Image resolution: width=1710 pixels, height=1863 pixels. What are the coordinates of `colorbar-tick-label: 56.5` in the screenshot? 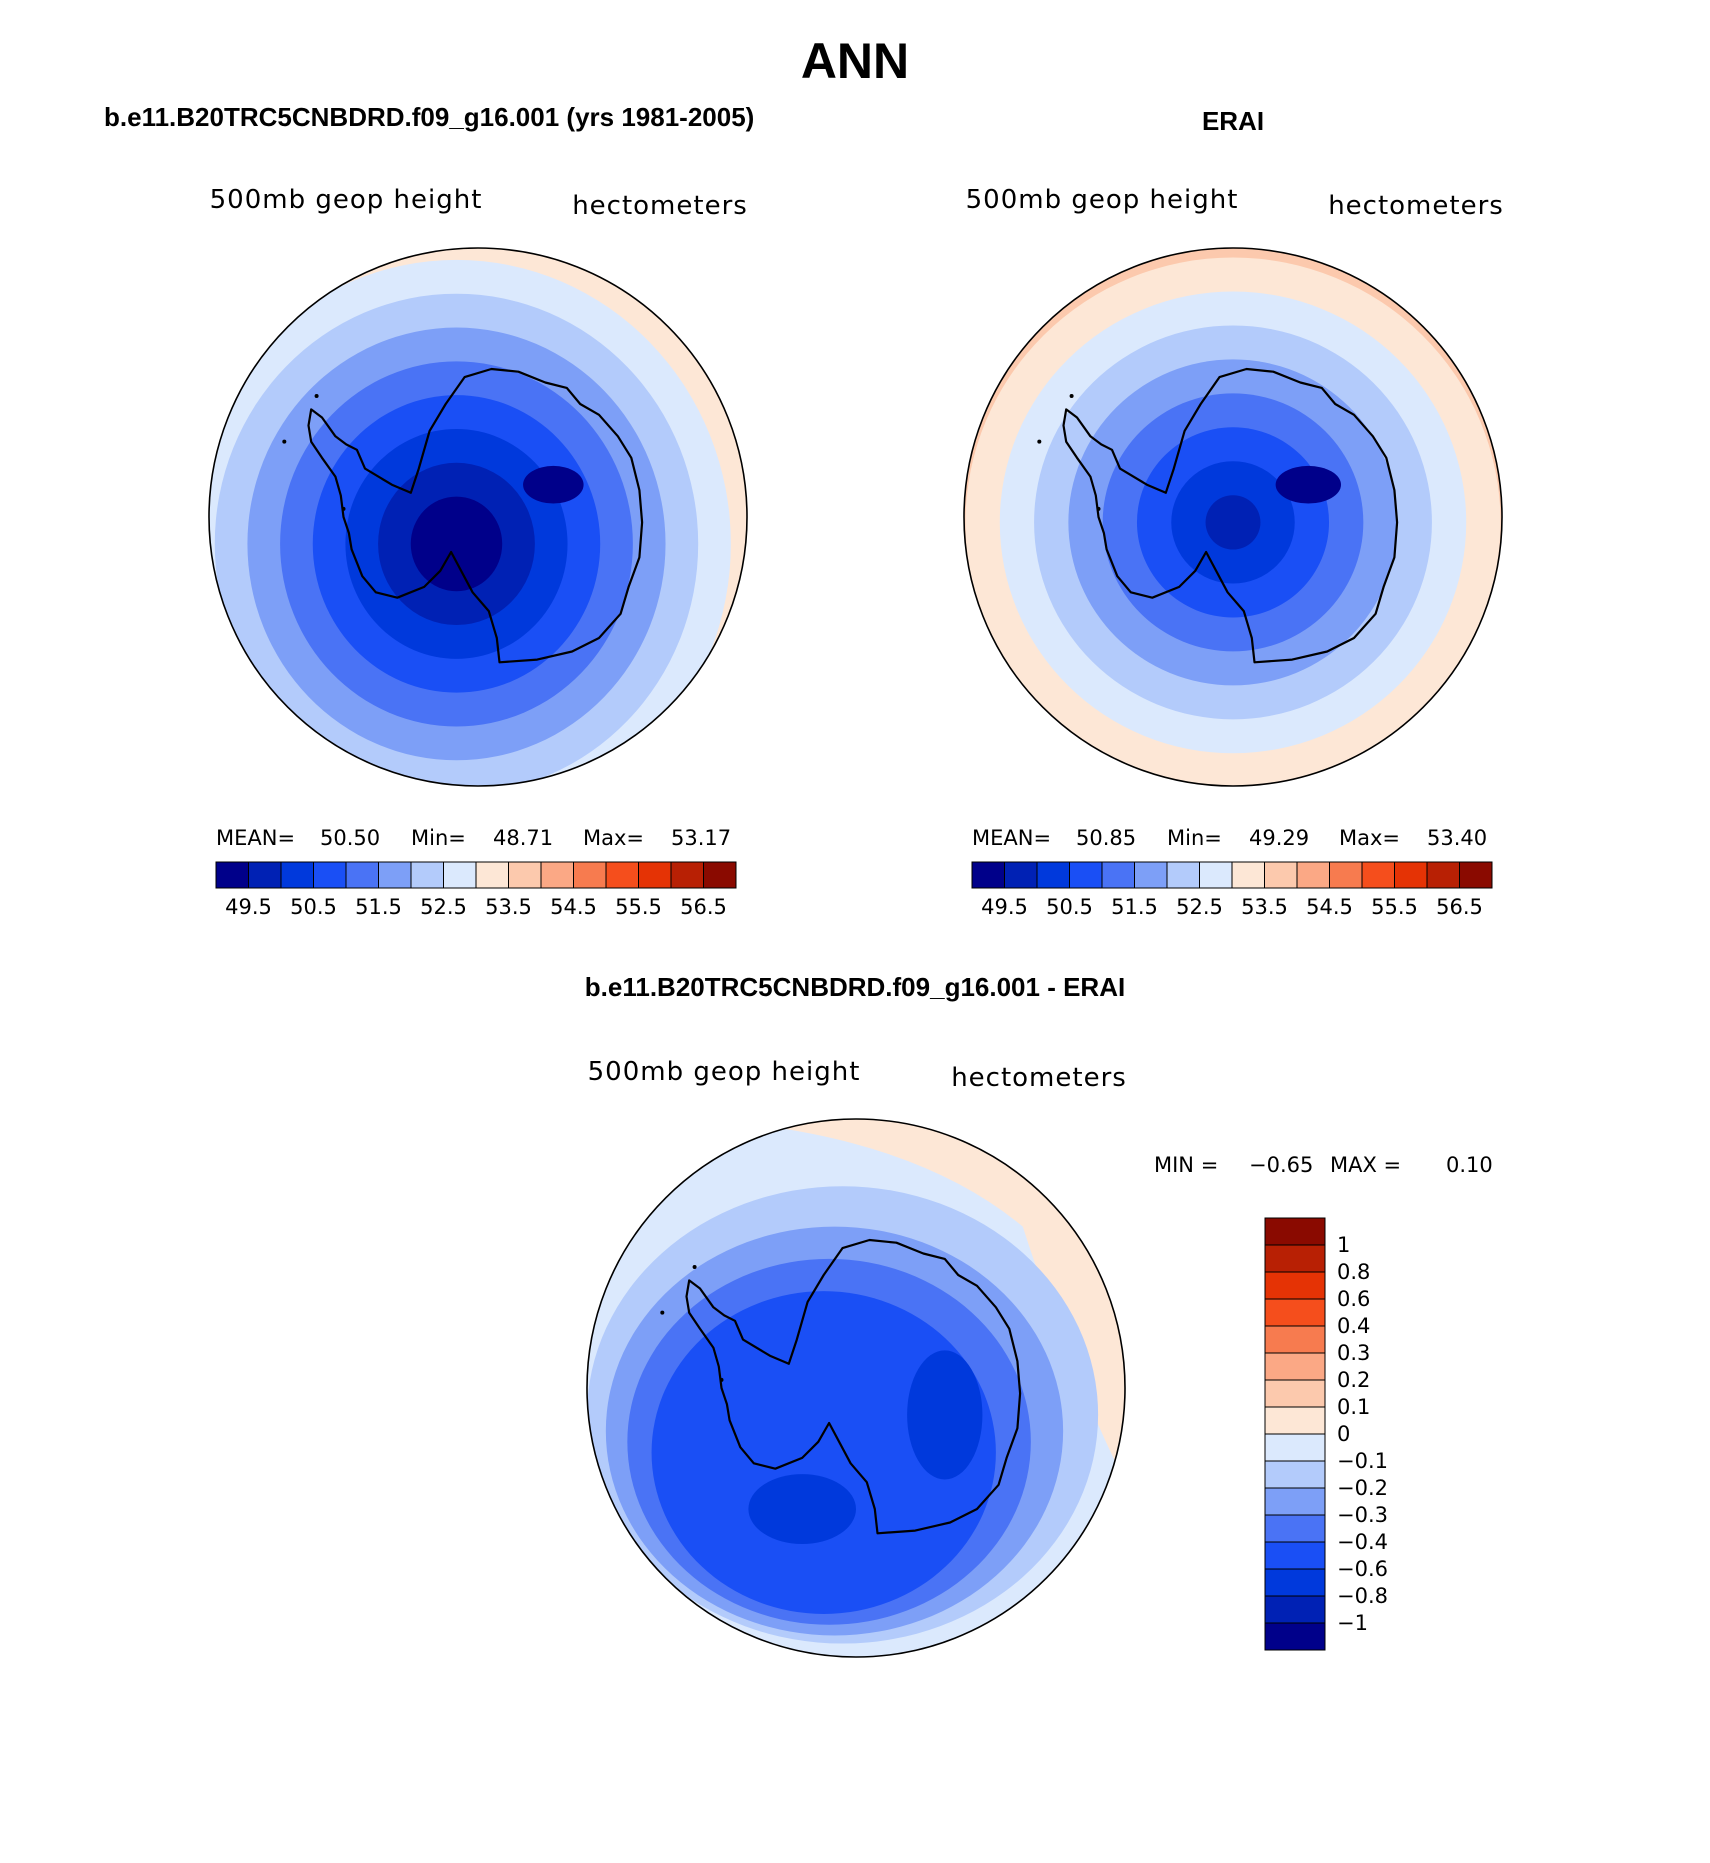 It's located at (1459, 907).